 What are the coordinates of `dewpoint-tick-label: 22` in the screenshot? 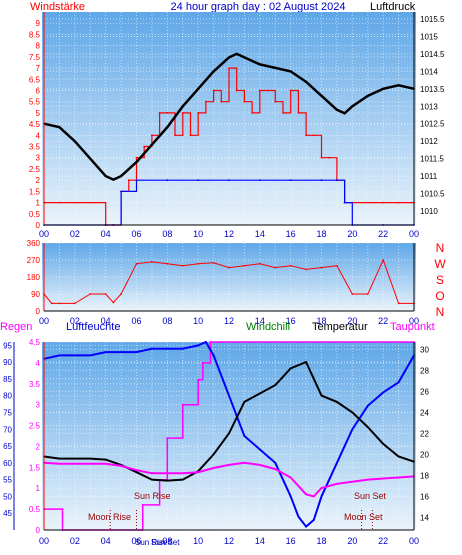 It's located at (424, 433).